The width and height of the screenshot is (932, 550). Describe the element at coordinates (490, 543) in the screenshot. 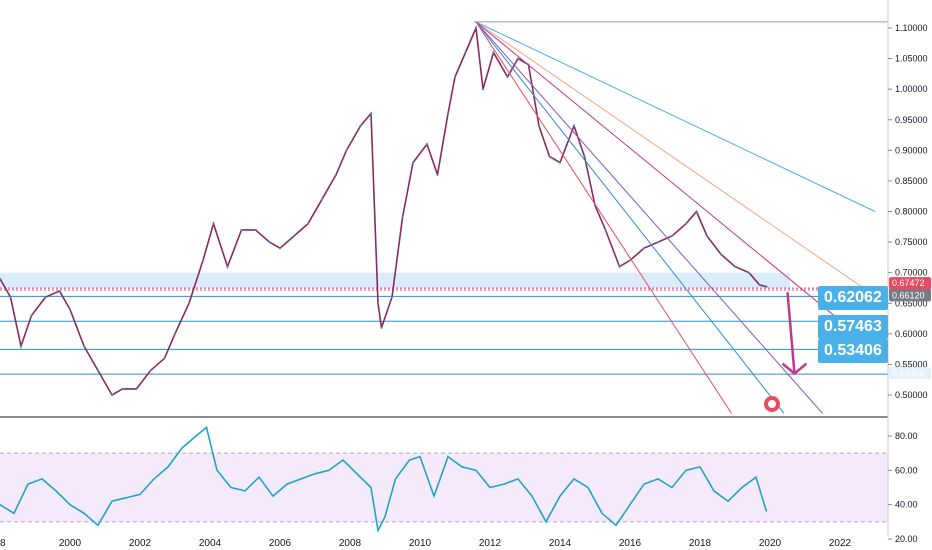

I see `x-tick-label: 2012` at that location.